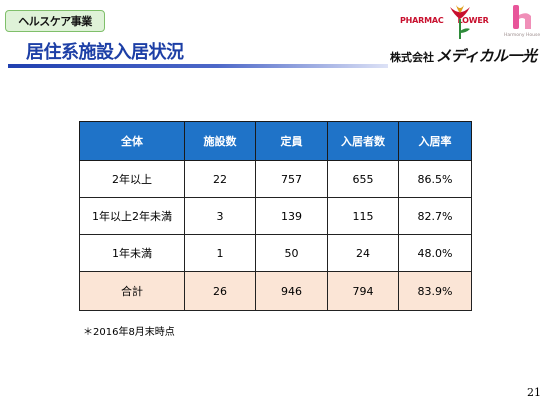 The width and height of the screenshot is (560, 420). I want to click on pharma-logo-text: PHARMAC LOWER, so click(444, 20).